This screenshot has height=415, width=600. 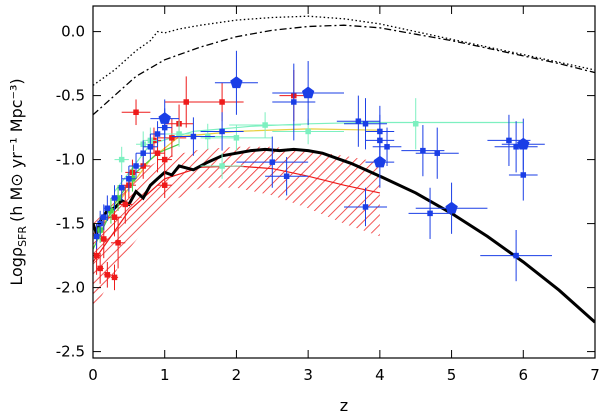 What do you see at coordinates (16, 266) in the screenshot?
I see `y-axis-title-prefix: Logρ` at bounding box center [16, 266].